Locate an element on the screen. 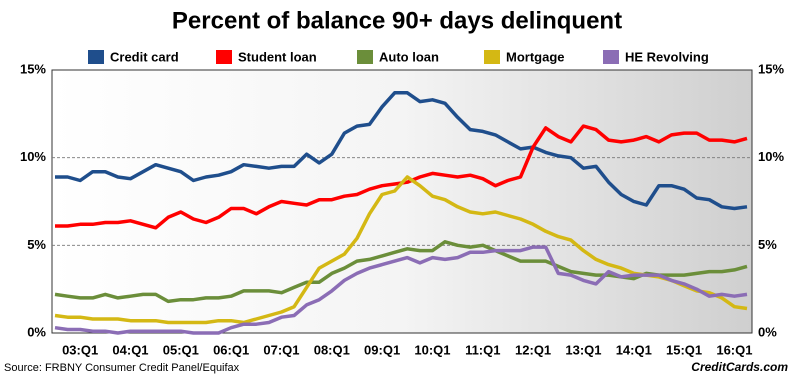 The image size is (794, 377). legend-label: HE Revolving is located at coordinates (667, 56).